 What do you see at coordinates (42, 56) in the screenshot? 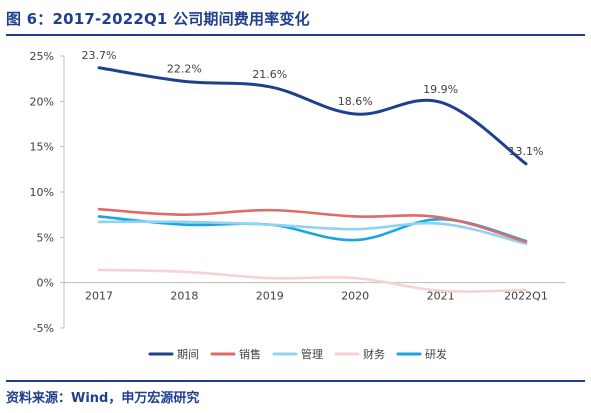
I see `y-tick-label: 25%` at bounding box center [42, 56].